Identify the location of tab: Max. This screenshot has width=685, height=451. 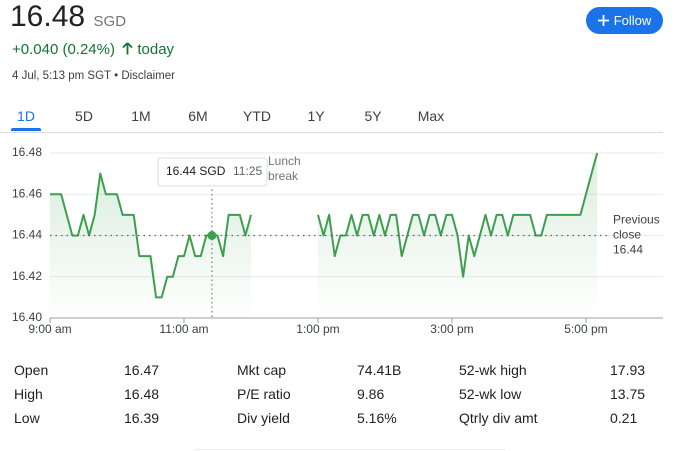
(431, 116).